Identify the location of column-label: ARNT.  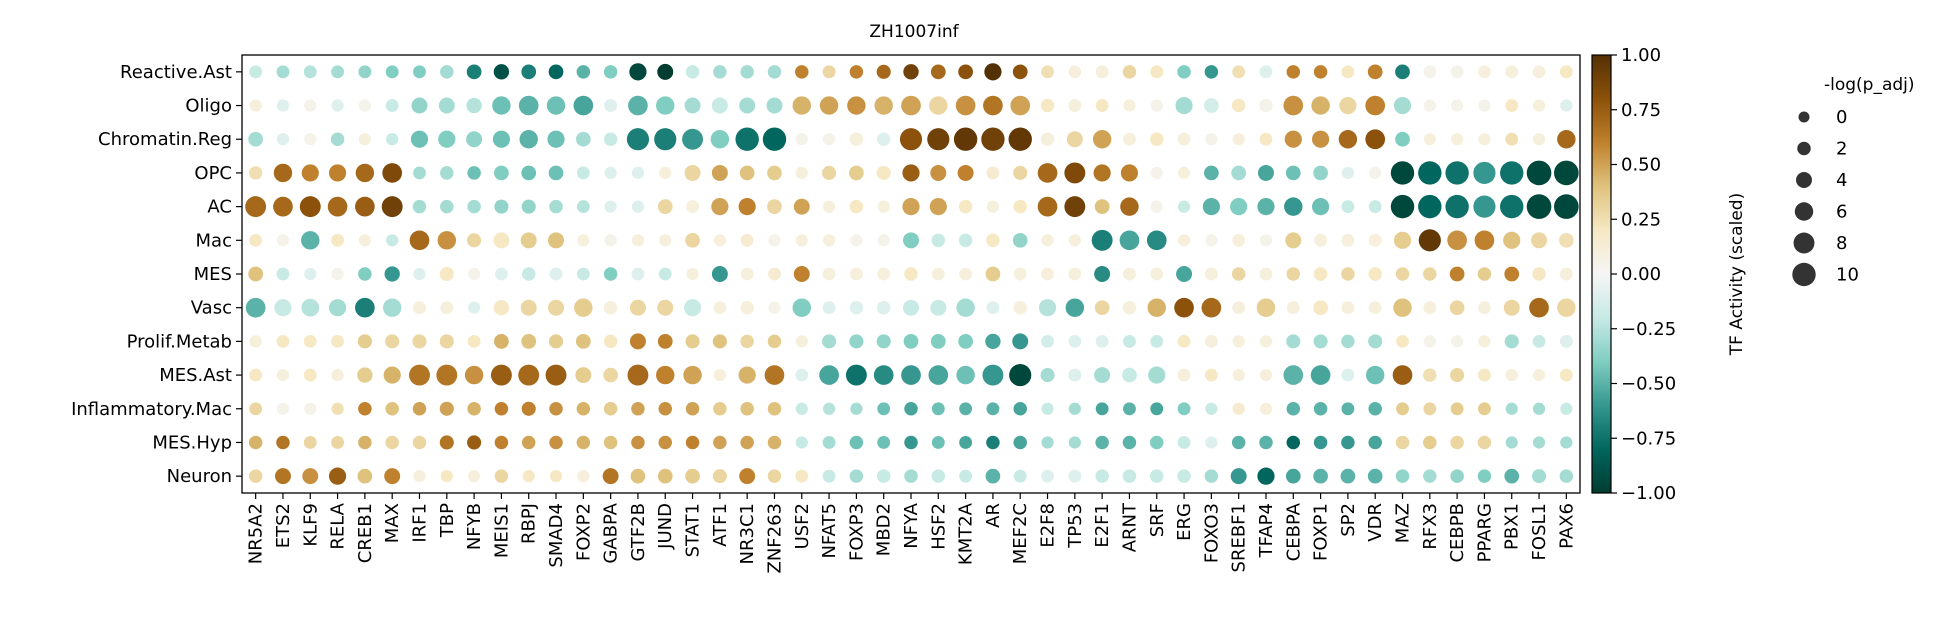
(1129, 527).